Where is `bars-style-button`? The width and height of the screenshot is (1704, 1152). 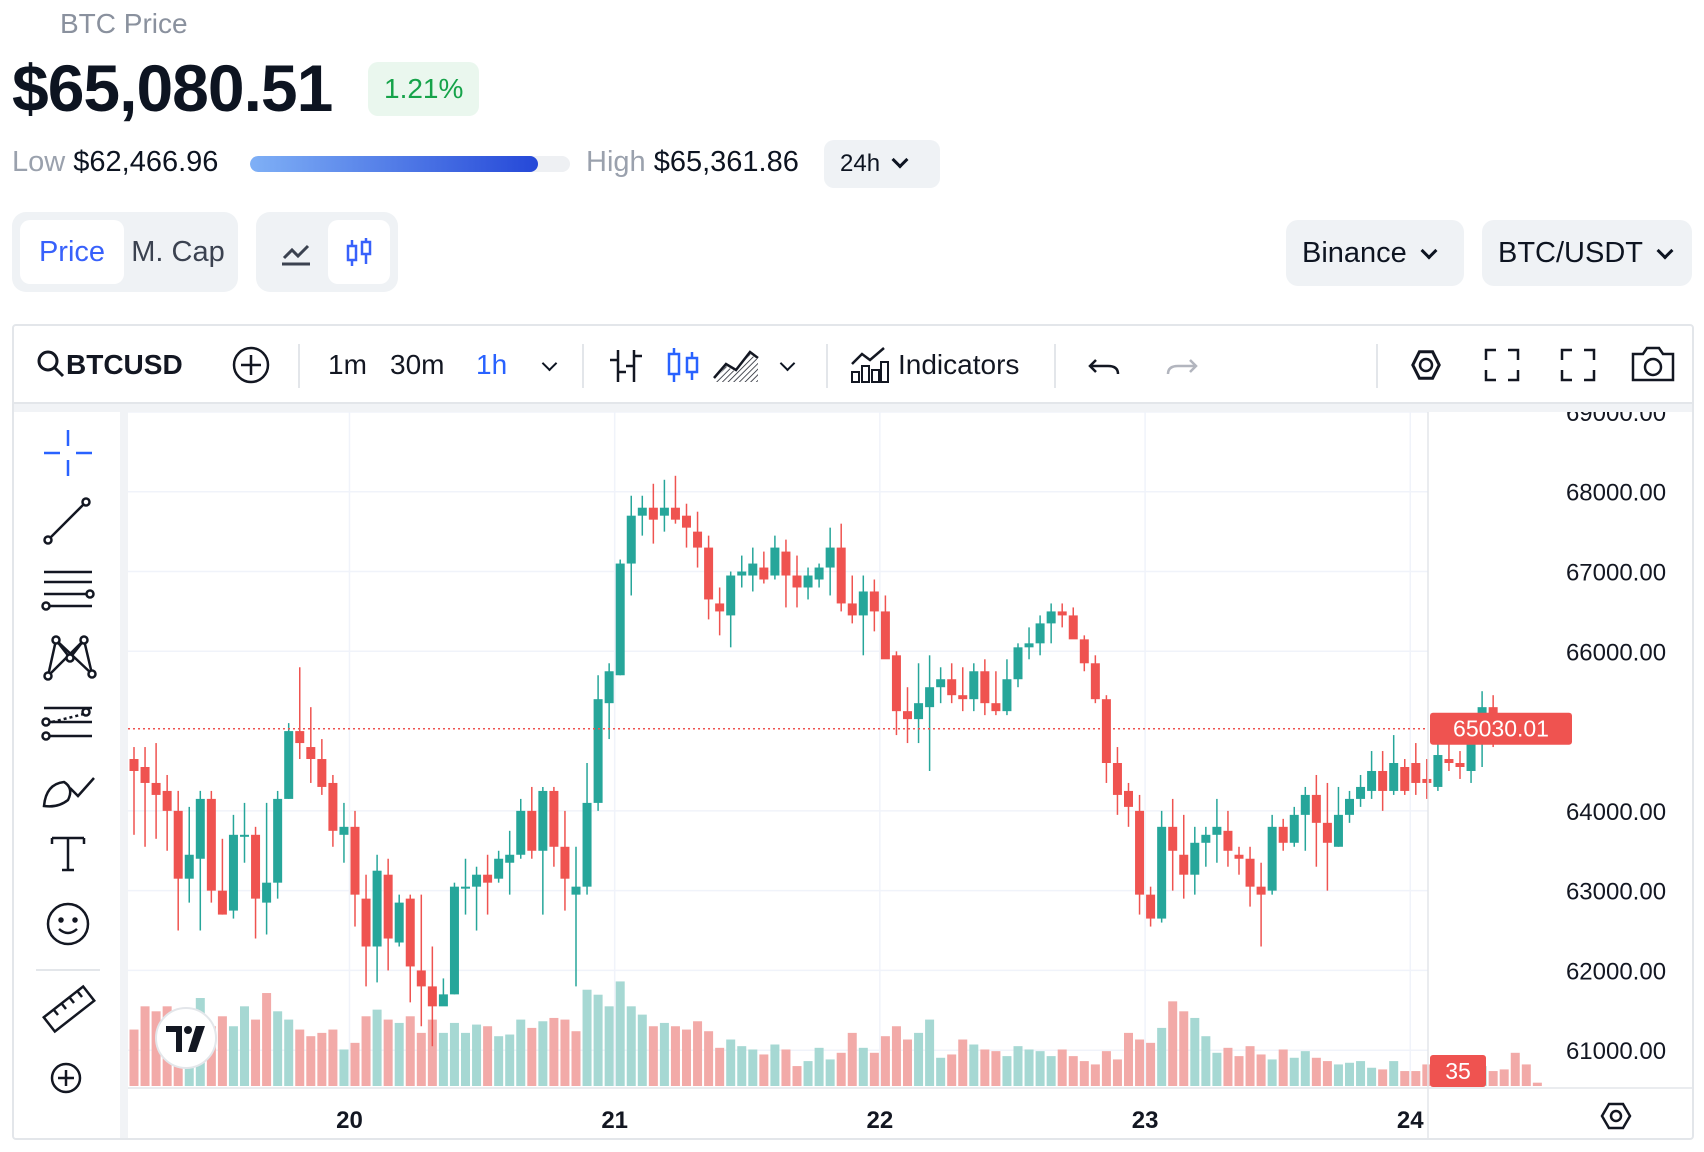 bars-style-button is located at coordinates (625, 365).